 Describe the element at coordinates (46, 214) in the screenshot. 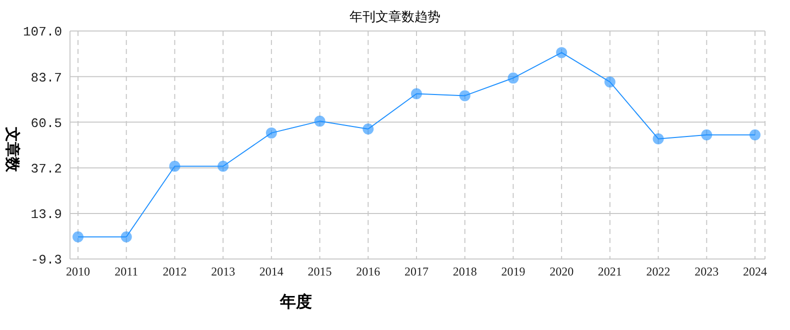

I see `y-tick-label: 13.9` at that location.